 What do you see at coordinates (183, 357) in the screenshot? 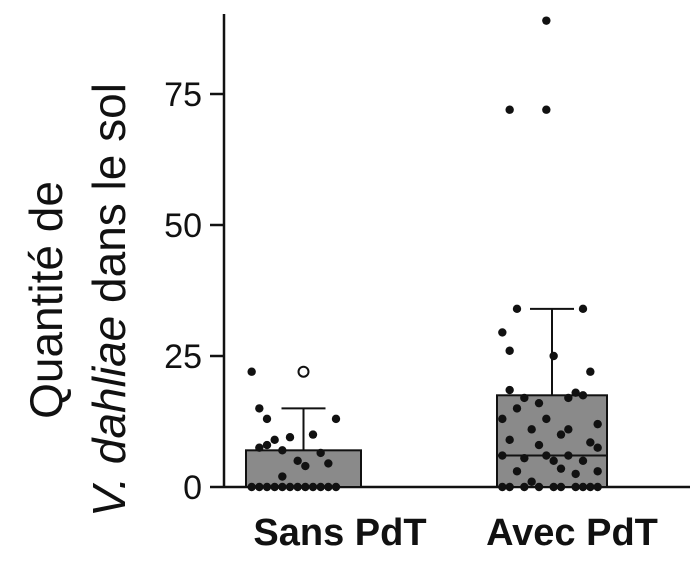
I see `y-tick-label: 25` at bounding box center [183, 357].